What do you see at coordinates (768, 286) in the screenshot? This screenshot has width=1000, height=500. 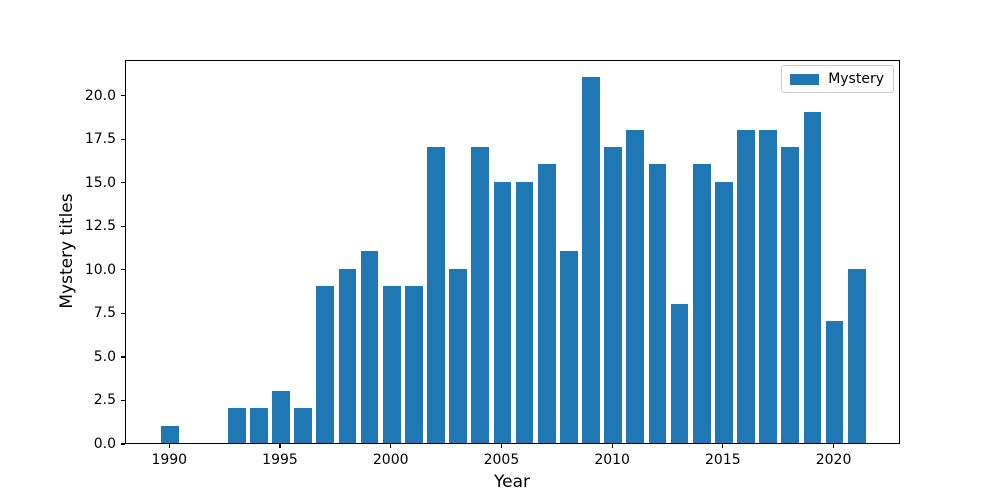 I see `bar-2017` at bounding box center [768, 286].